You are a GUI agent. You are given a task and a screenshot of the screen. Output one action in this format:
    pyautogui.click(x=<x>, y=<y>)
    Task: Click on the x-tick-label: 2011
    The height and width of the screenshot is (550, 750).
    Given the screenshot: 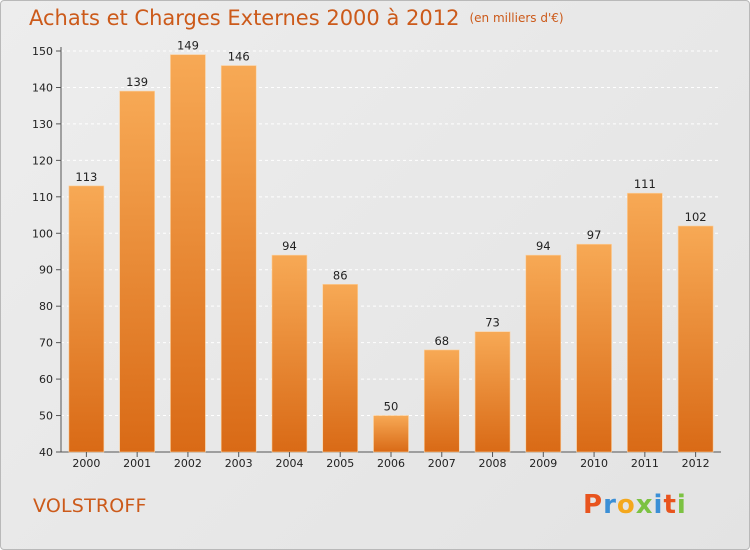 What is the action you would take?
    pyautogui.click(x=645, y=463)
    